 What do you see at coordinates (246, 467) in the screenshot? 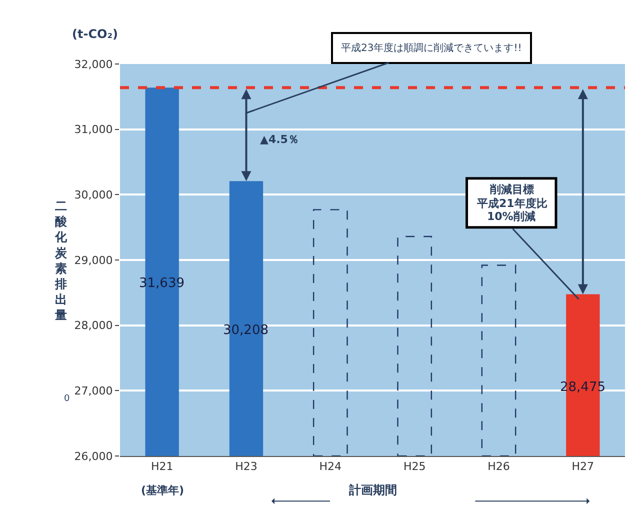
I see `x-tick-label: H23` at bounding box center [246, 467].